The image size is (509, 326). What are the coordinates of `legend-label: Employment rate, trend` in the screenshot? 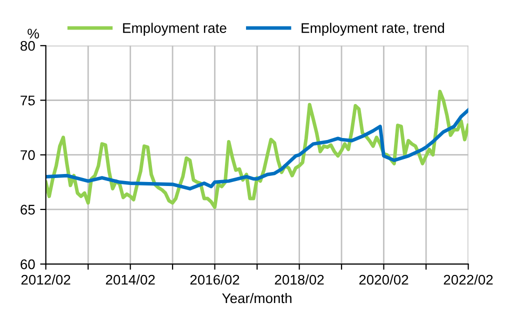 It's located at (373, 29).